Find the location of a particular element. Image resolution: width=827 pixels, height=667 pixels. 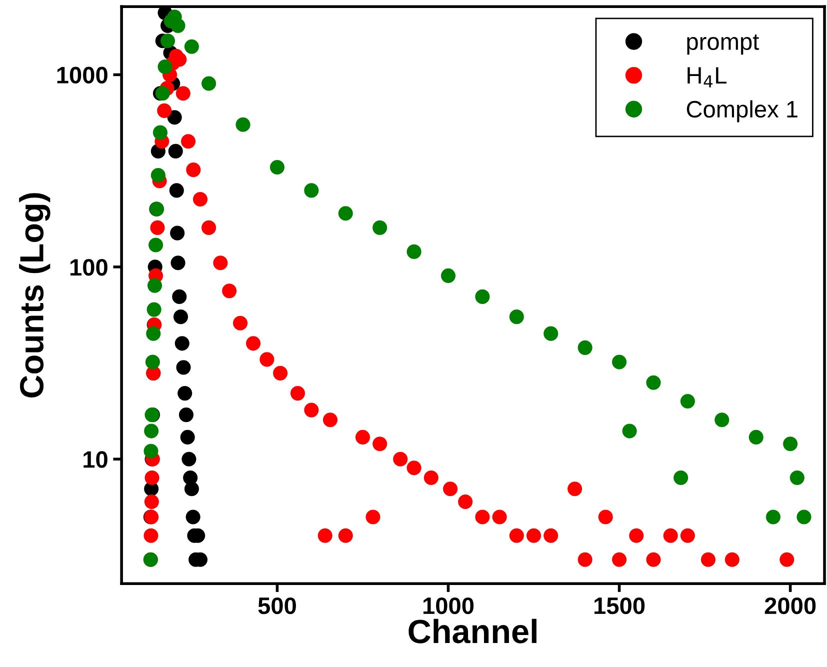

x-tick-label: 2000 is located at coordinates (790, 605).